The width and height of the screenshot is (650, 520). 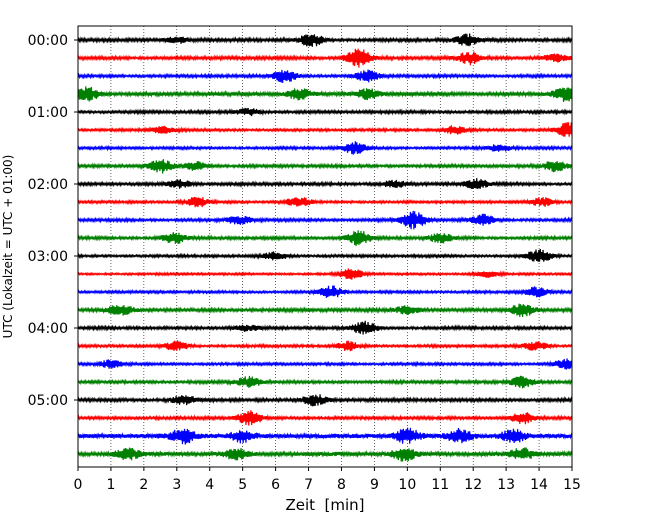 What do you see at coordinates (48, 41) in the screenshot?
I see `y-tick-label: 00:00` at bounding box center [48, 41].